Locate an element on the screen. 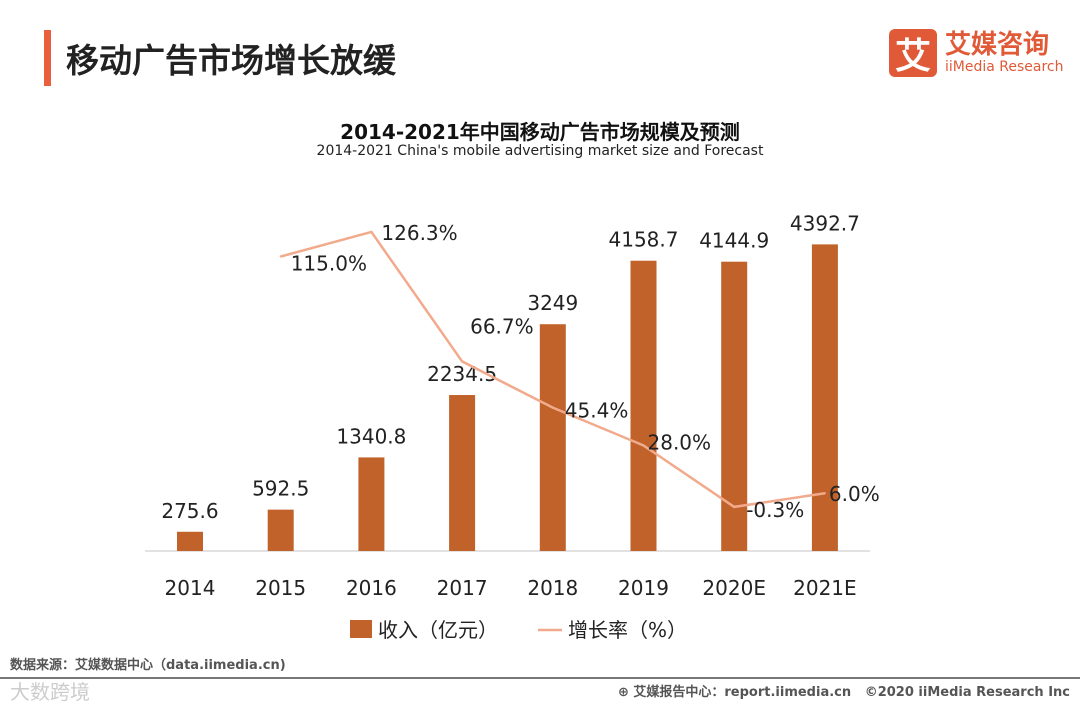 This screenshot has width=1080, height=705. x-tick-label: 2019 is located at coordinates (643, 588).